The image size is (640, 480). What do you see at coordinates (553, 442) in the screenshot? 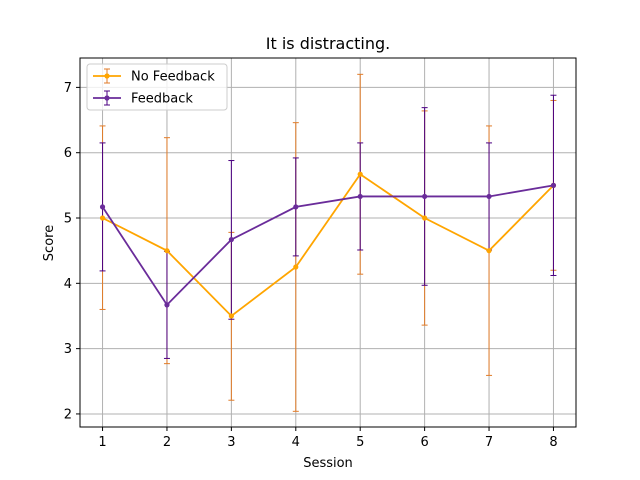
I see `x-tick-label: 8` at bounding box center [553, 442].